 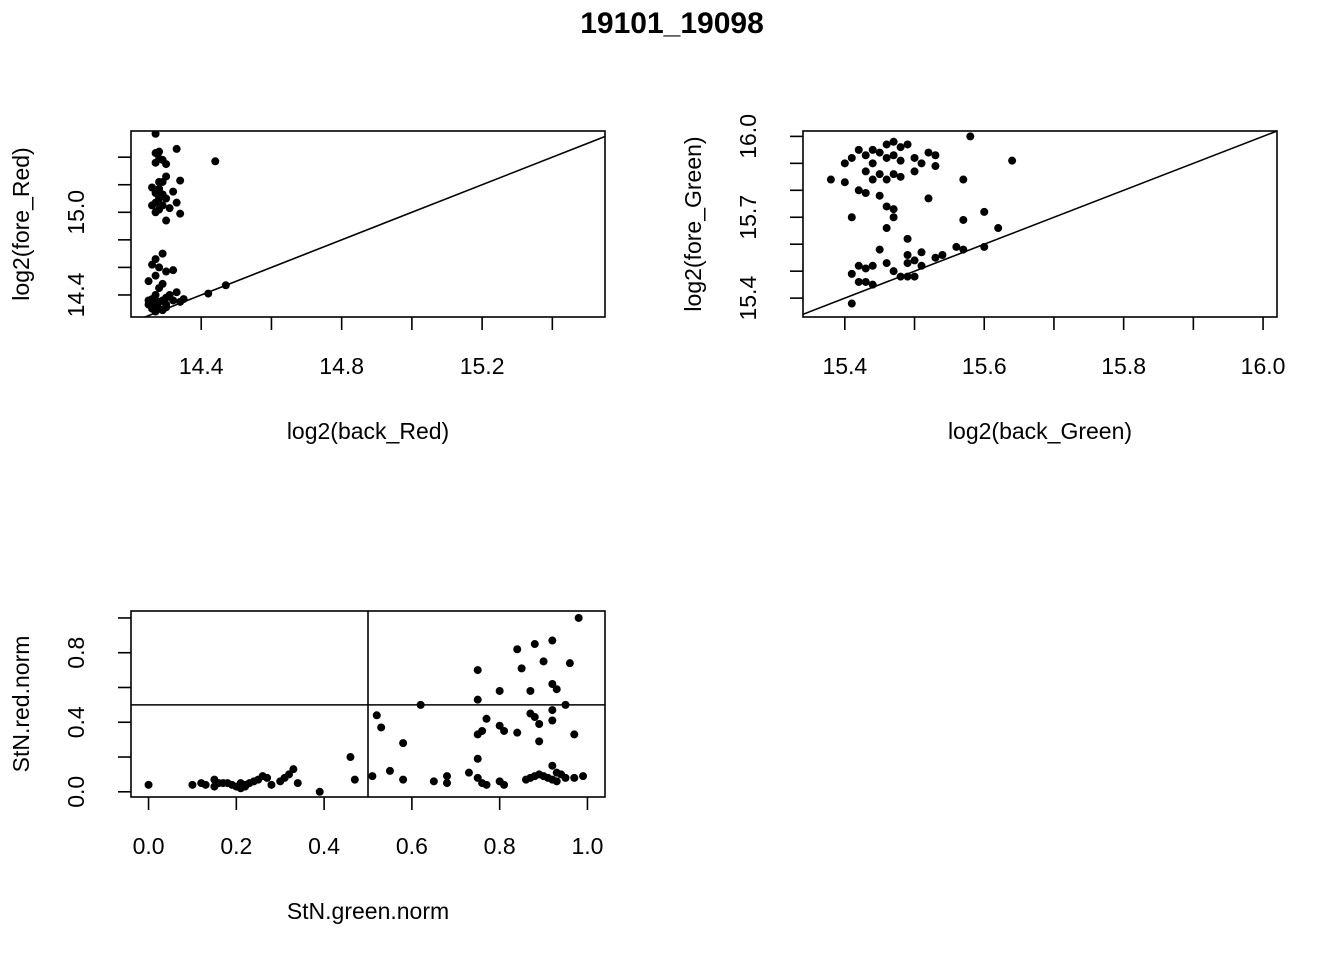 I want to click on x-tick-label: 0.0, so click(x=149, y=846).